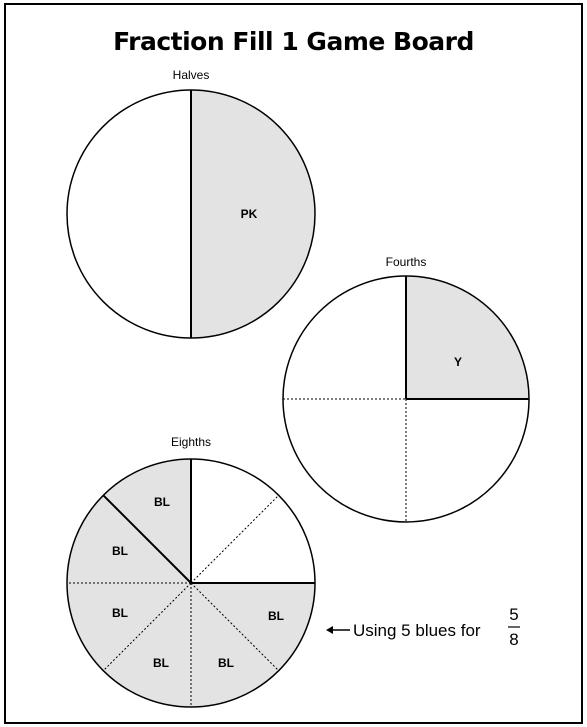 The width and height of the screenshot is (587, 727). What do you see at coordinates (513, 639) in the screenshot?
I see `fraction-denominator: 8` at bounding box center [513, 639].